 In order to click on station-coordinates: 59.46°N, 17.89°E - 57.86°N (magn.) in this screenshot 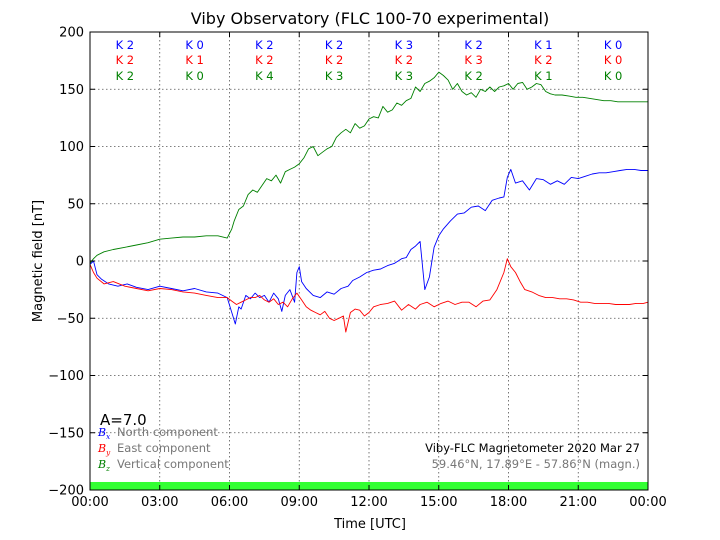, I will do `click(536, 464)`.